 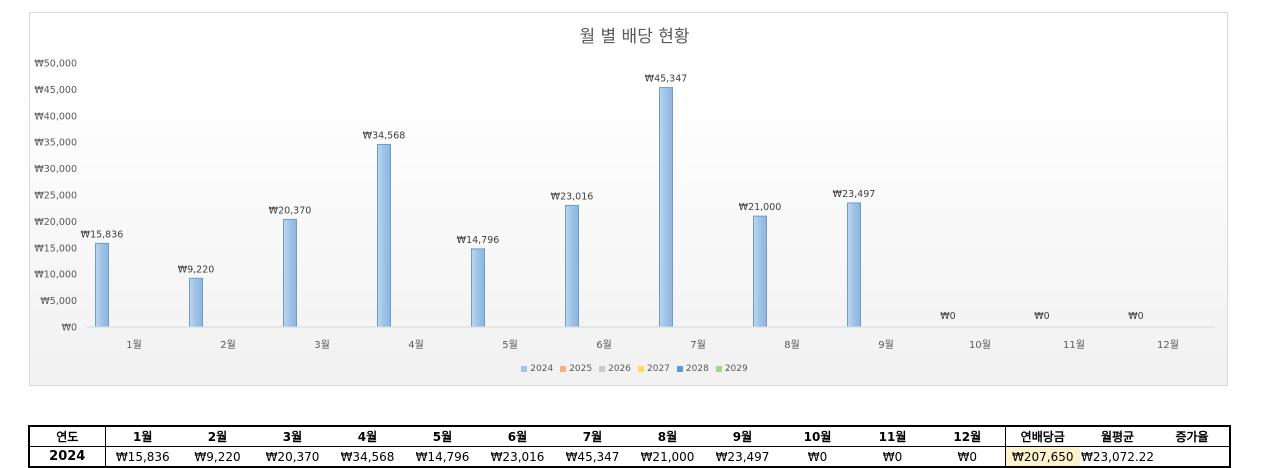 I want to click on y-tick-label: ₩5,000, so click(x=58, y=301).